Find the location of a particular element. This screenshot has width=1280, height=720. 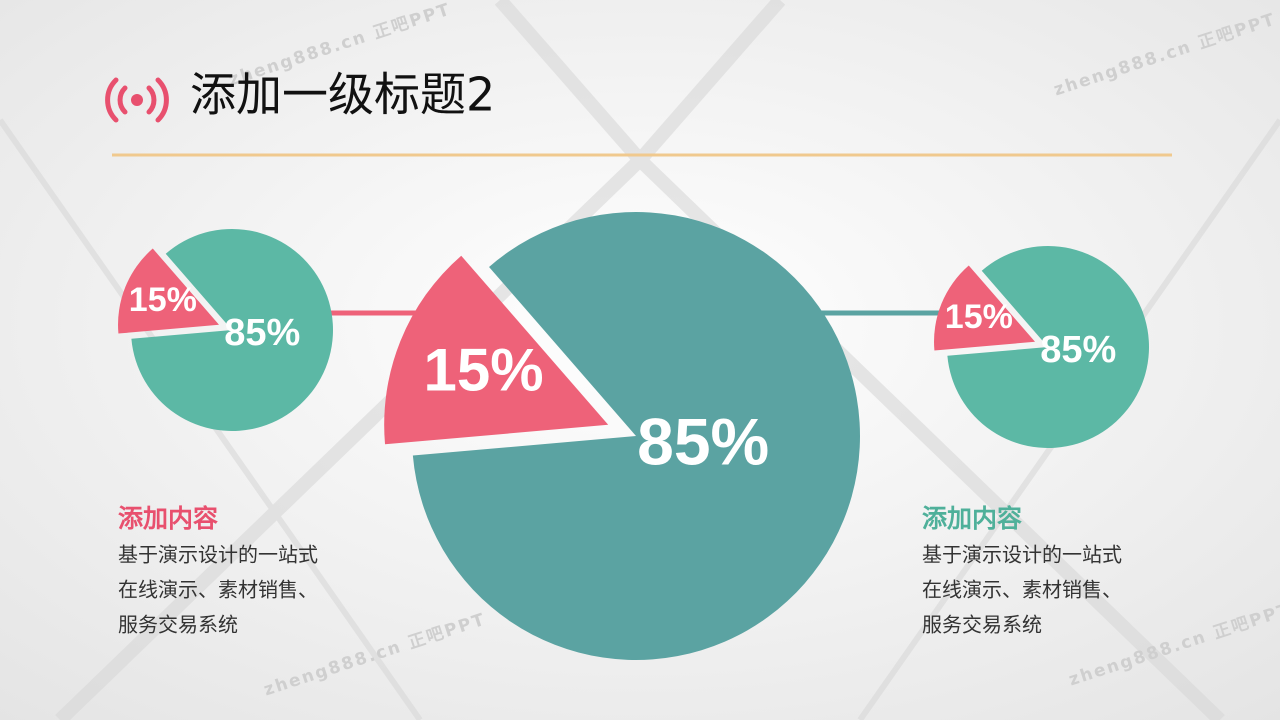

title-icon is located at coordinates (137, 100).